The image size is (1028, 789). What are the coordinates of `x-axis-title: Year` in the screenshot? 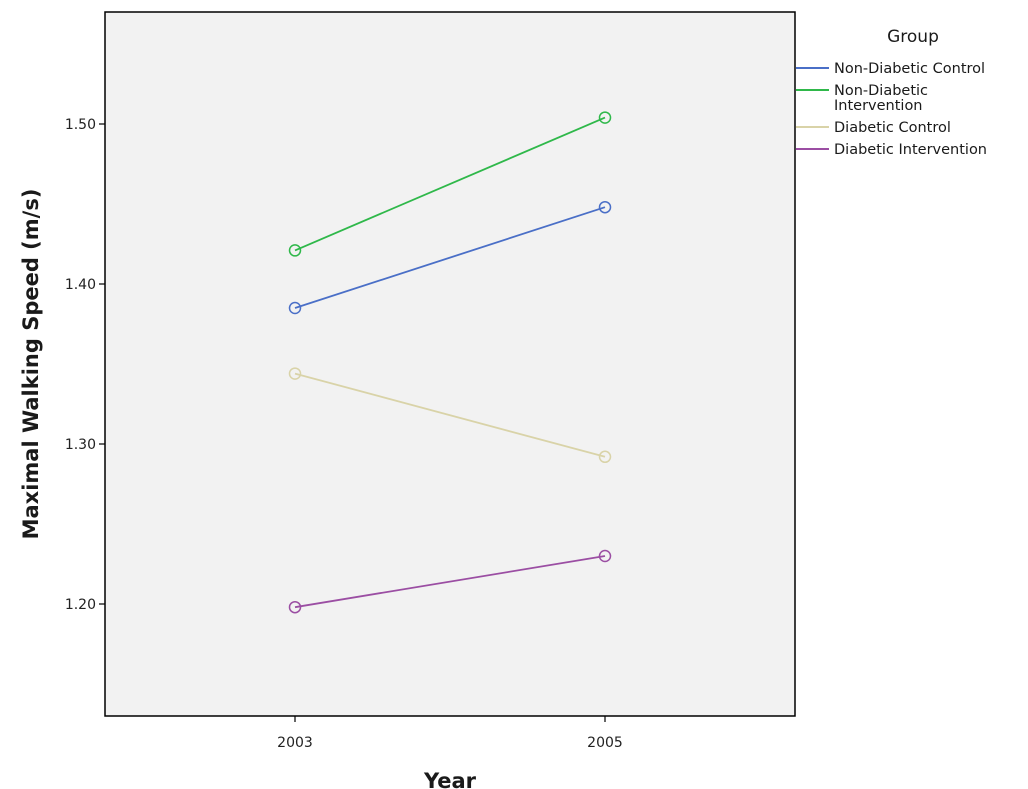 It's located at (450, 779).